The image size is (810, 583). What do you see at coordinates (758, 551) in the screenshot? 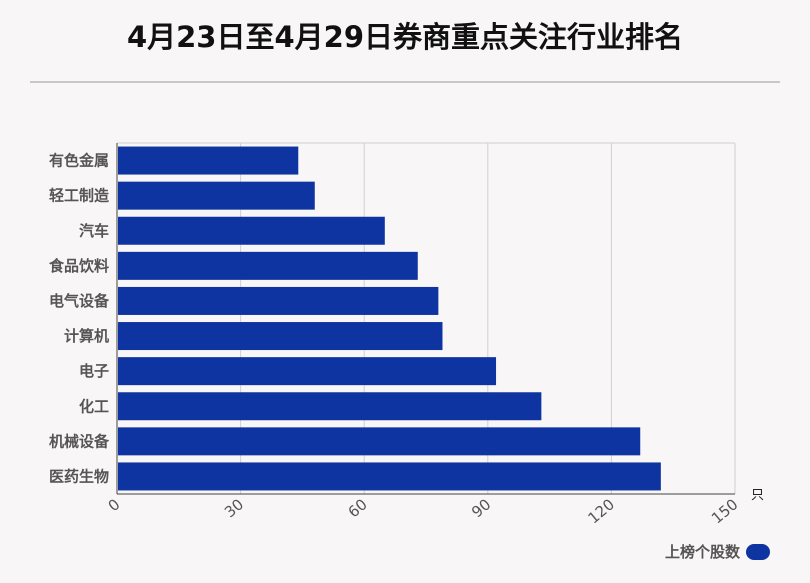
I see `legend-swatch` at bounding box center [758, 551].